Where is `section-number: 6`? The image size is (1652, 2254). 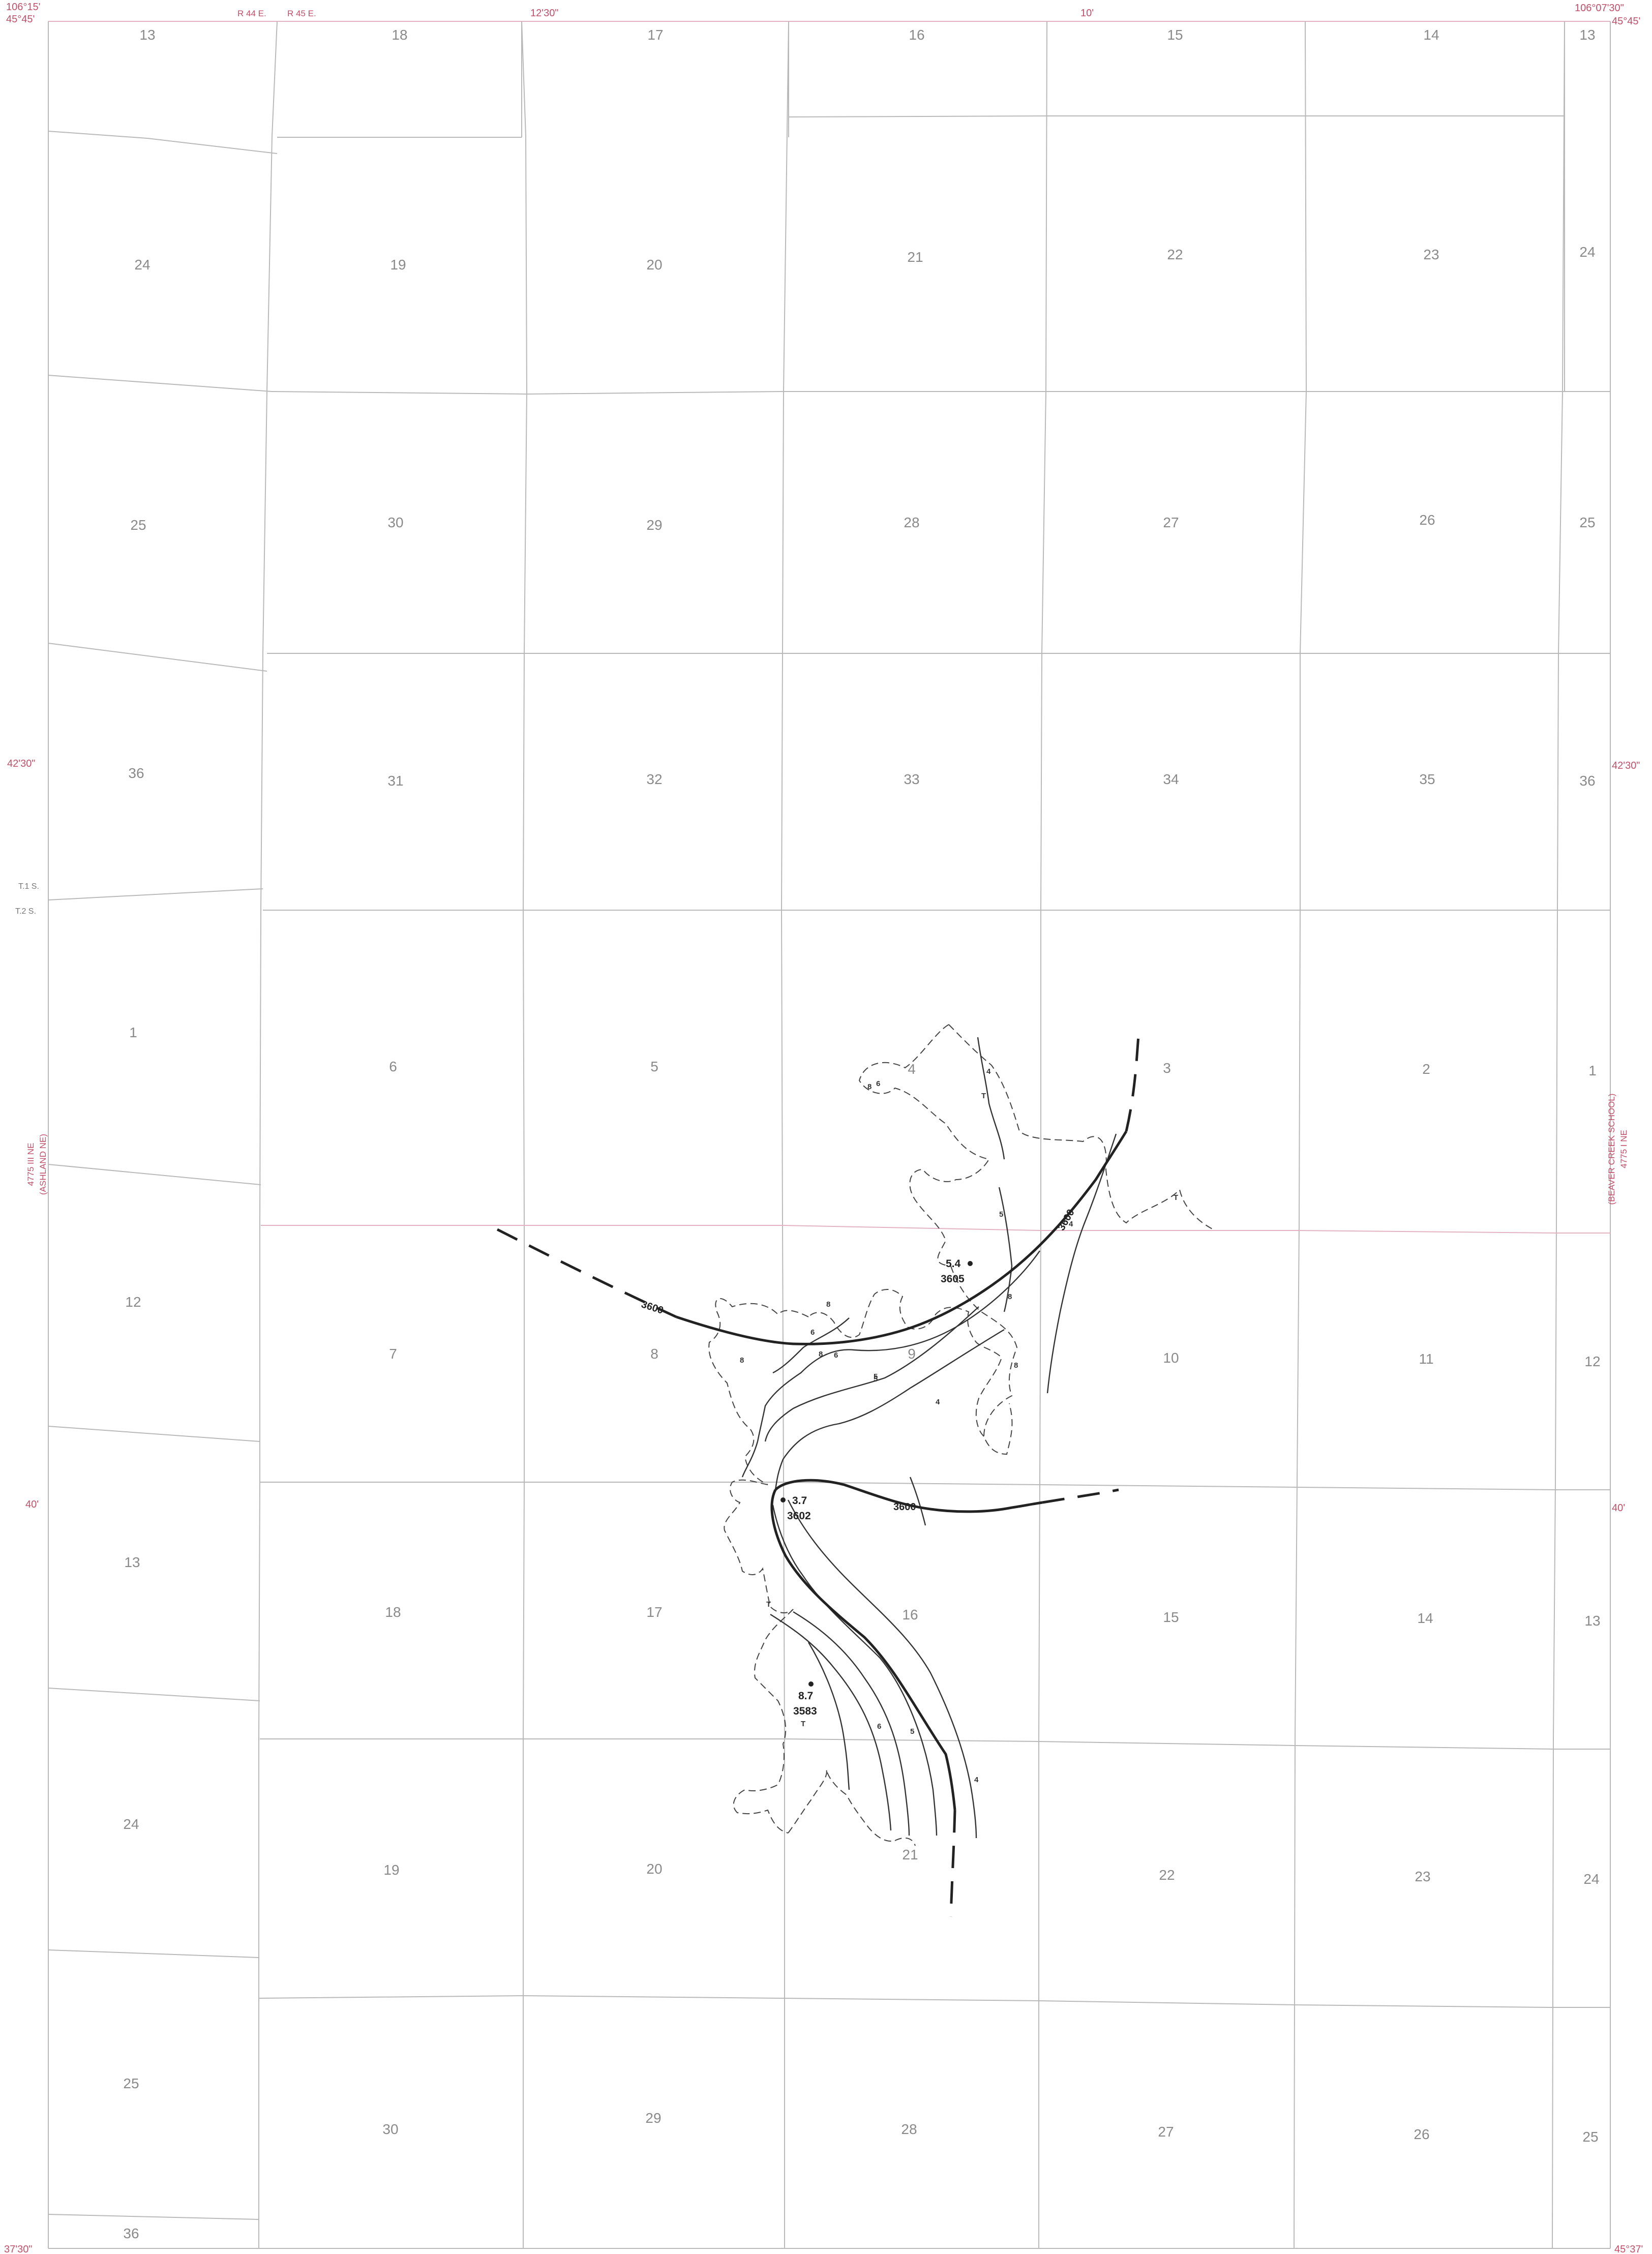 section-number: 6 is located at coordinates (393, 1066).